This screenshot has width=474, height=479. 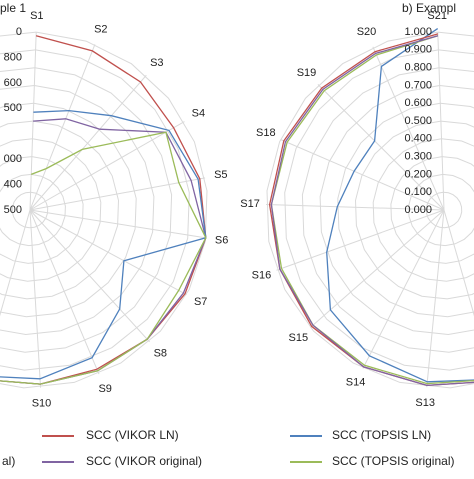 I want to click on radial-tick-0-3: 500, so click(x=13, y=108).